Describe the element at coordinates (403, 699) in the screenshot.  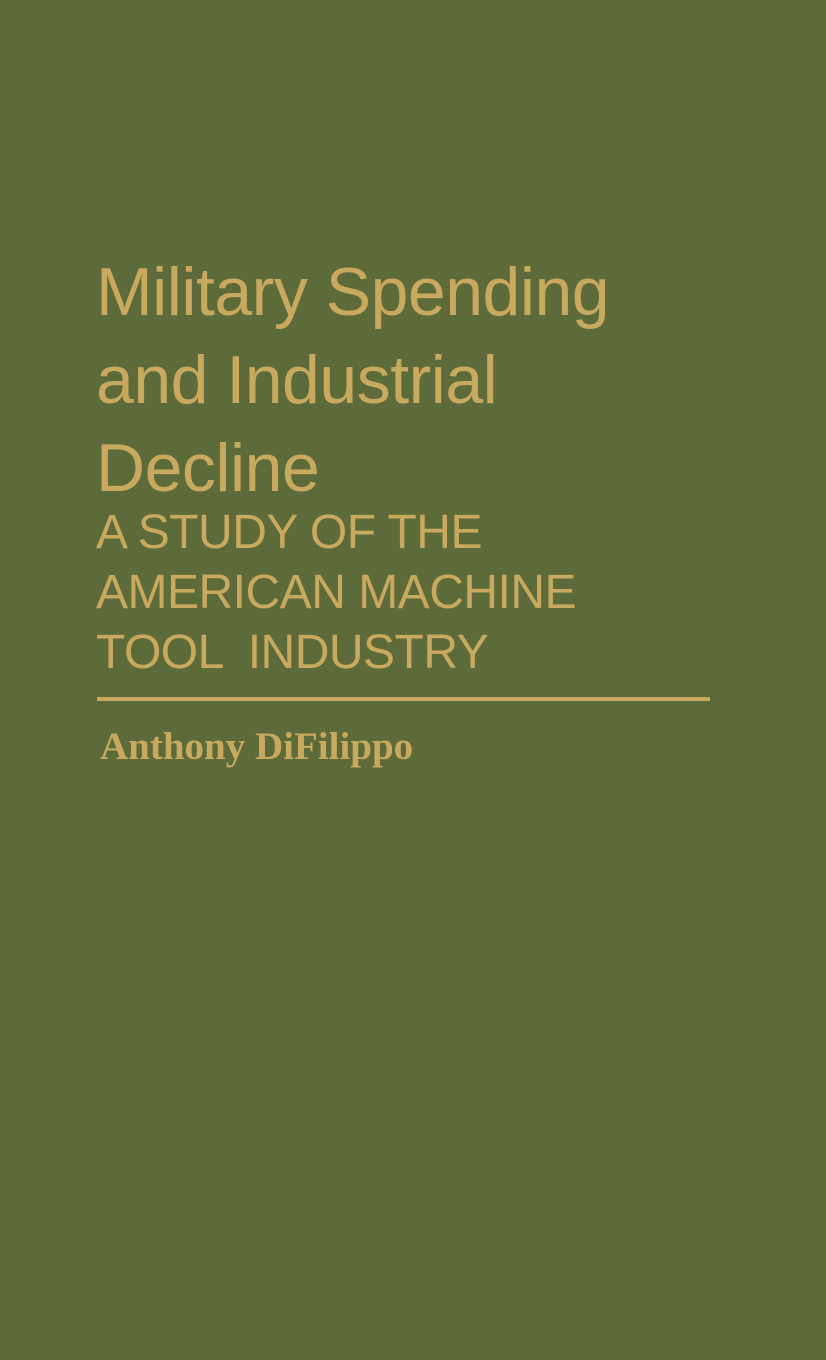
I see `divider-rule` at that location.